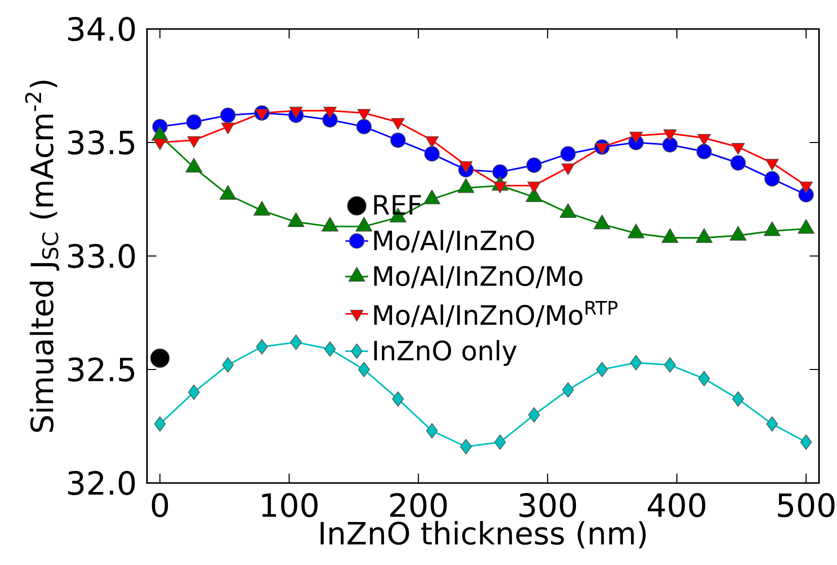 The height and width of the screenshot is (565, 837). What do you see at coordinates (496, 314) in the screenshot?
I see `legend-label: Mo/Al/InZnO/Mo$^{RTP}$` at bounding box center [496, 314].